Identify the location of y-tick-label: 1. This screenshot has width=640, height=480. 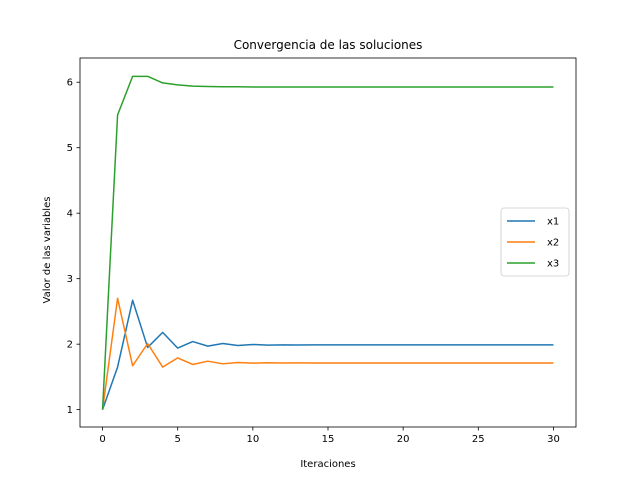
(70, 410).